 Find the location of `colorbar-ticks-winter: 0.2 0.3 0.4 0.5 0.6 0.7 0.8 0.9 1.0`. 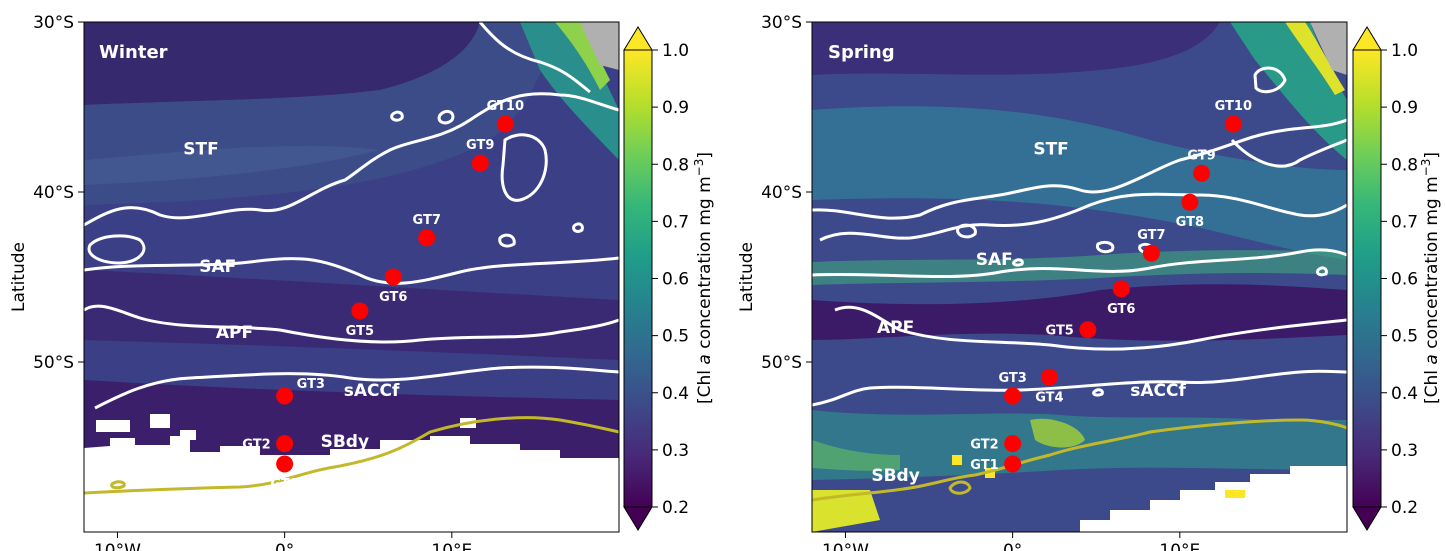

colorbar-ticks-winter: 0.2 0.3 0.4 0.5 0.6 0.7 0.8 0.9 1.0 is located at coordinates (670, 279).